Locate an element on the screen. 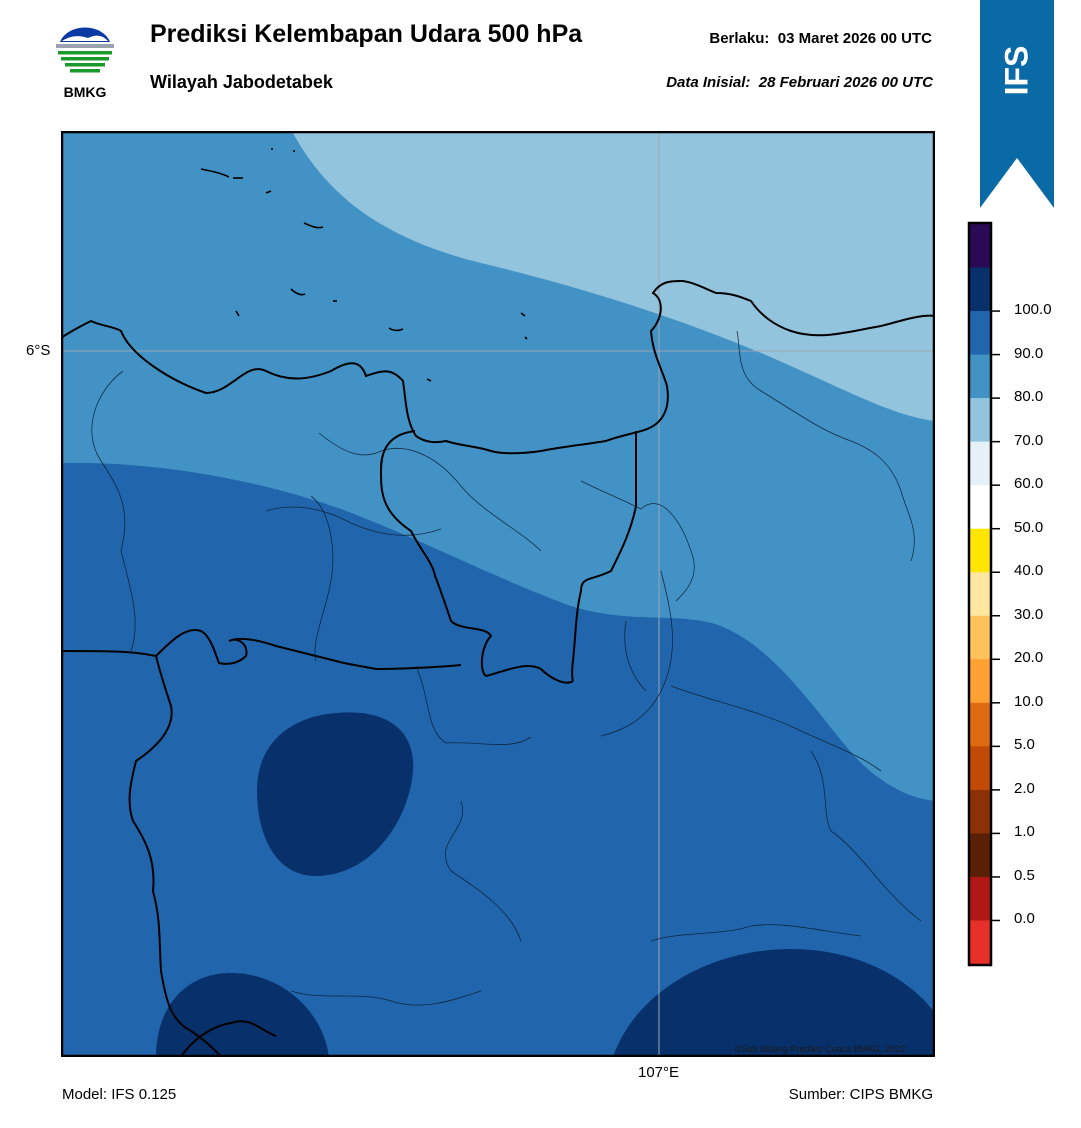  humidity-90-100-region-southeast is located at coordinates (774, 1003).